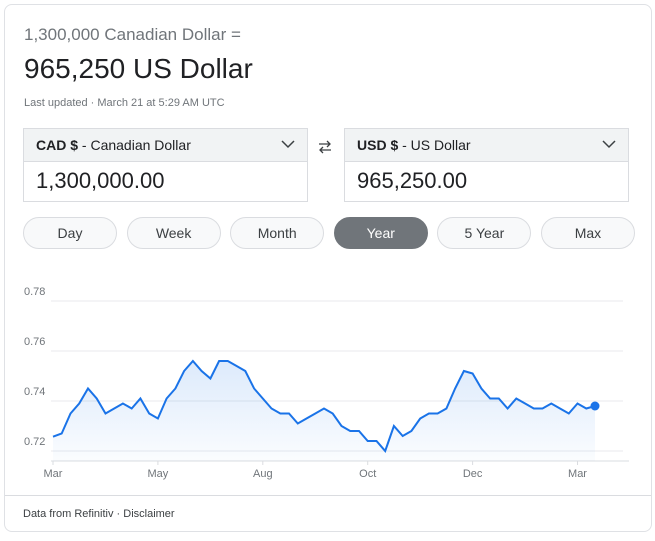  What do you see at coordinates (34, 292) in the screenshot?
I see `y-tick-label: 0.78` at bounding box center [34, 292].